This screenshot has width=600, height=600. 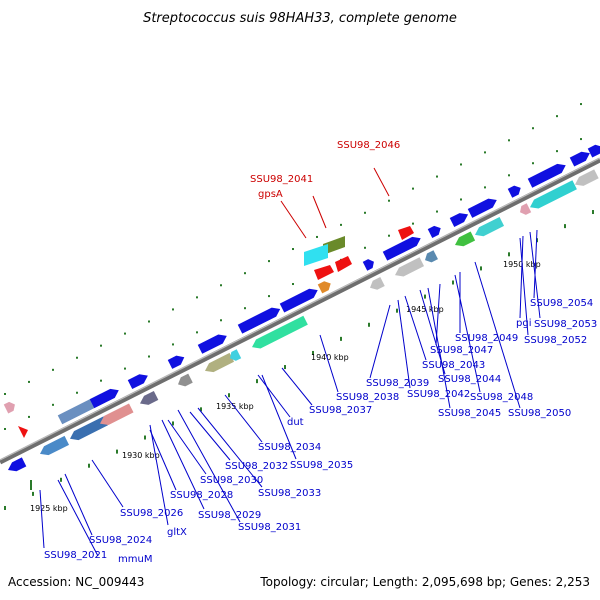 What do you see at coordinates (523, 323) in the screenshot?
I see `gene-label-pgi: pgi` at bounding box center [523, 323].